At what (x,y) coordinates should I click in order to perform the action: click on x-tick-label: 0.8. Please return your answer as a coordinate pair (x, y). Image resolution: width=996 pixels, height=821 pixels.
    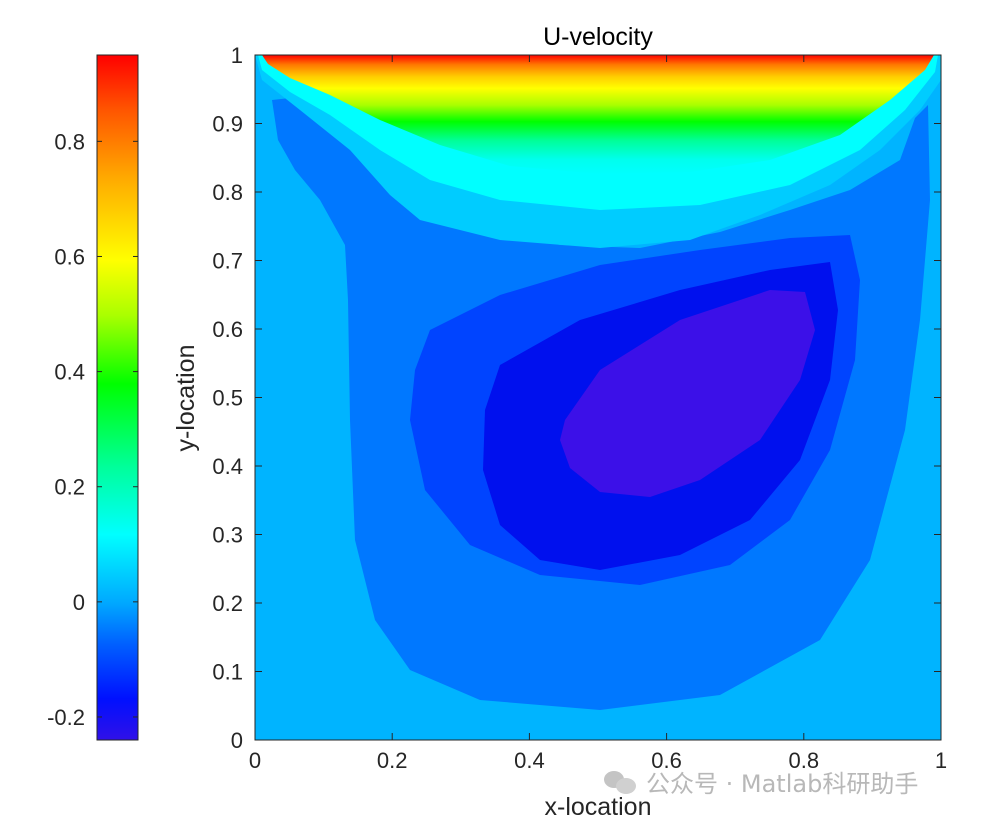
    Looking at the image, I should click on (804, 760).